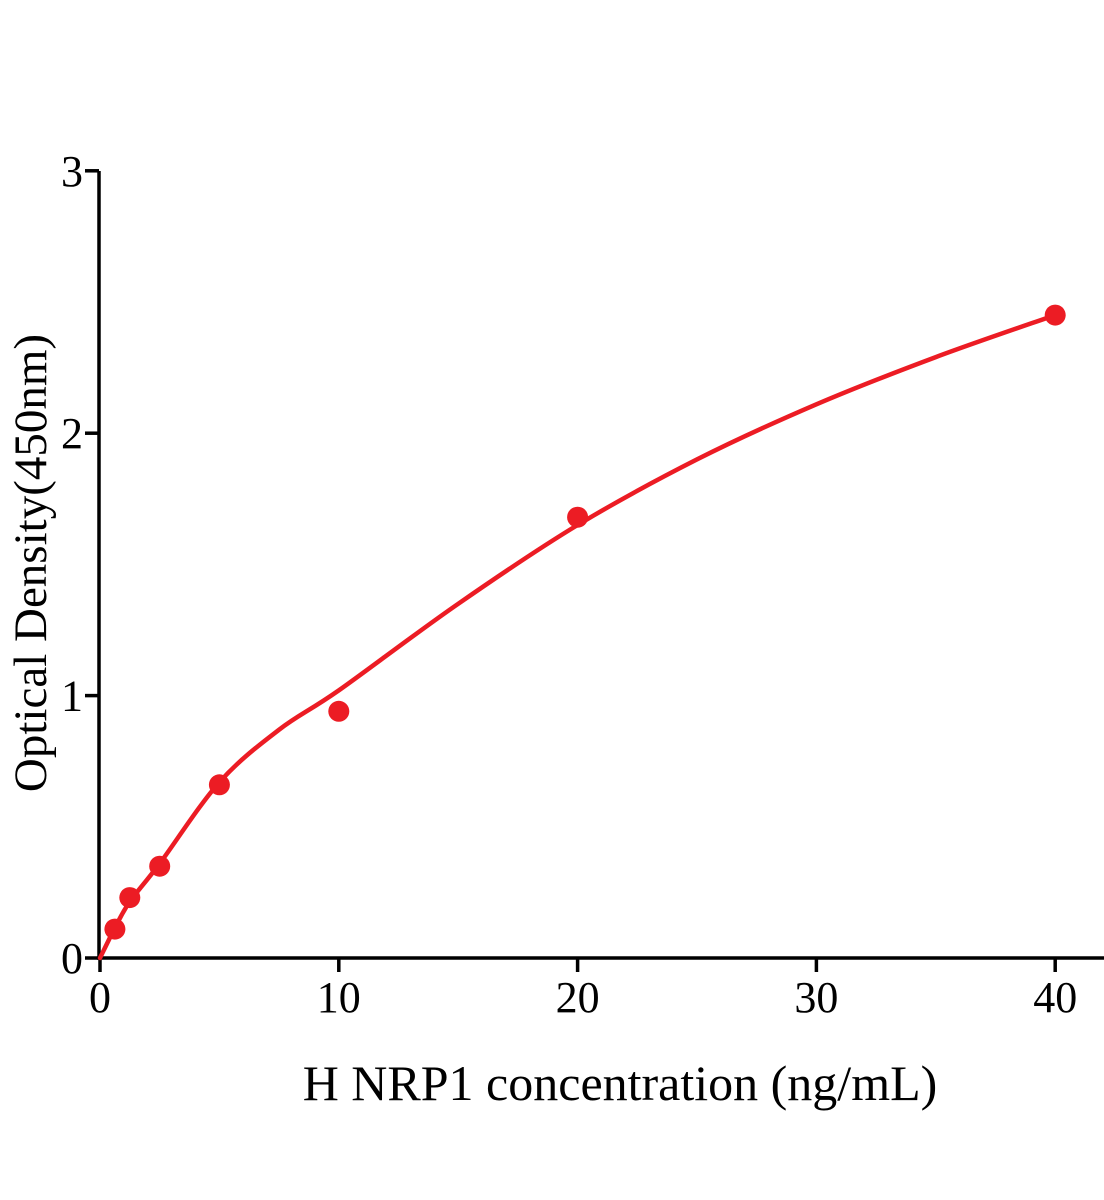 The width and height of the screenshot is (1104, 1200). I want to click on x-axis-title: H NRP1 concentration (ng/mL), so click(620, 1083).